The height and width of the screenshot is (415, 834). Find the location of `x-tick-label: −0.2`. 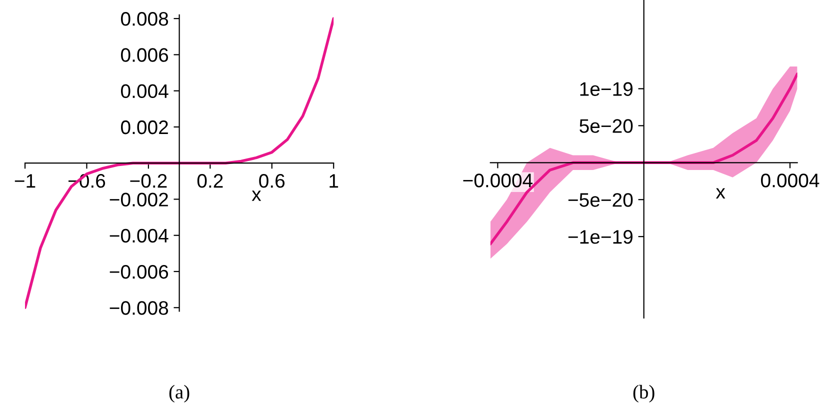

x-tick-label: −0.2 is located at coordinates (148, 181).